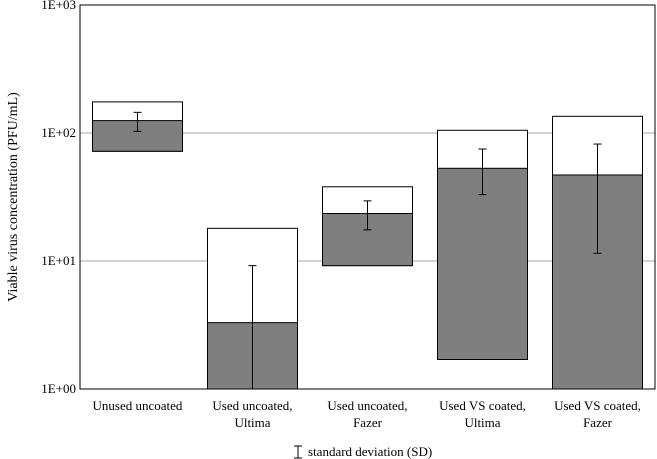 This screenshot has height=459, width=657. What do you see at coordinates (58, 198) in the screenshot?
I see `y-tick-labels: 1E+00 1E+01 1E+02 1E+03` at bounding box center [58, 198].